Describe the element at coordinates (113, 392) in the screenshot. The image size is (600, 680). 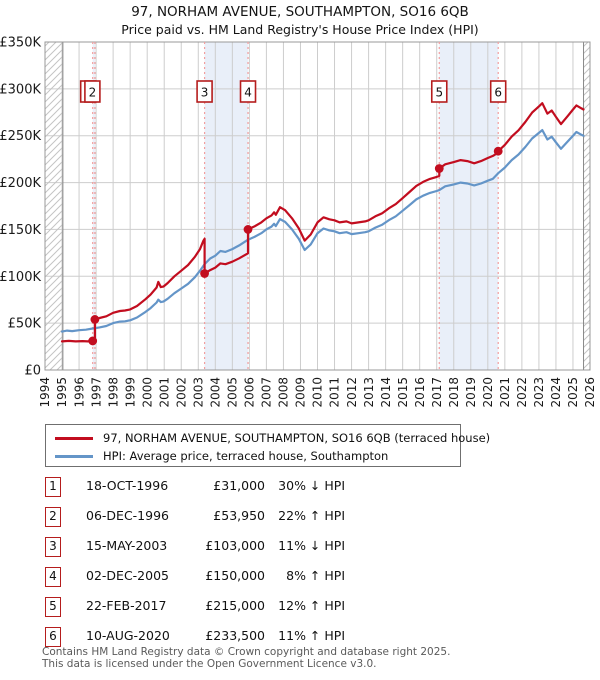
I see `svg-text: 1998` at that location.